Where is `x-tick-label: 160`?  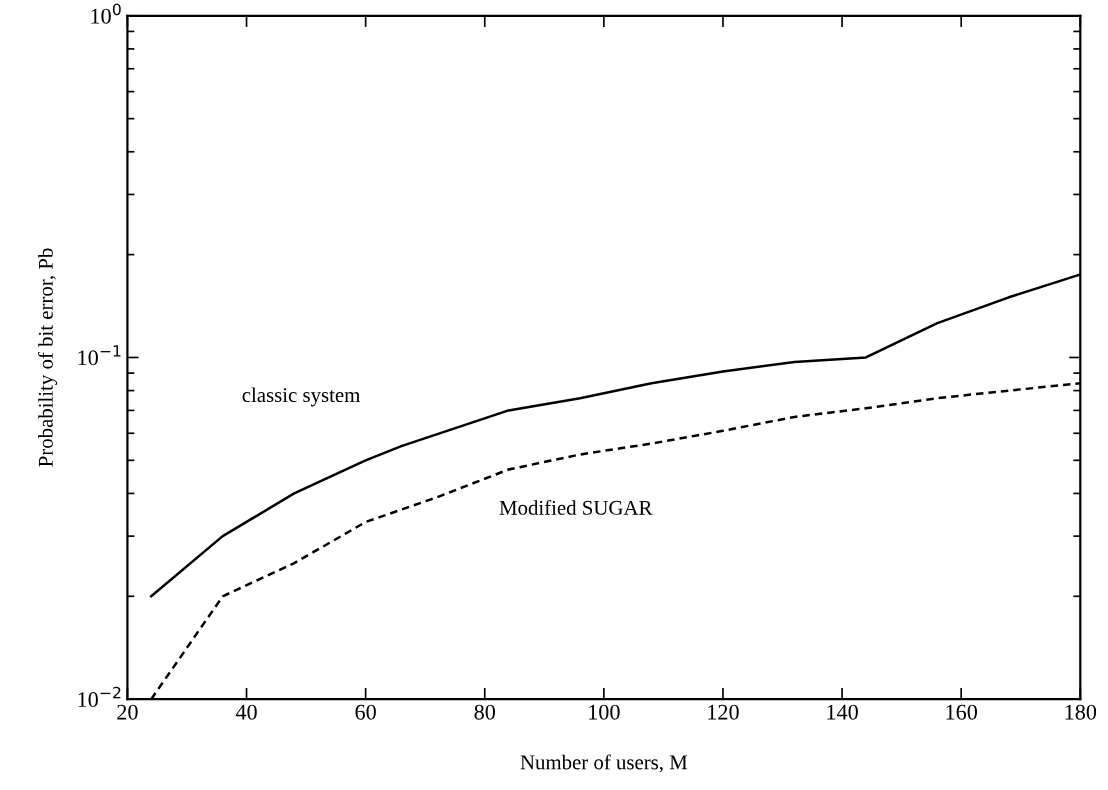
x-tick-label: 160 is located at coordinates (962, 712).